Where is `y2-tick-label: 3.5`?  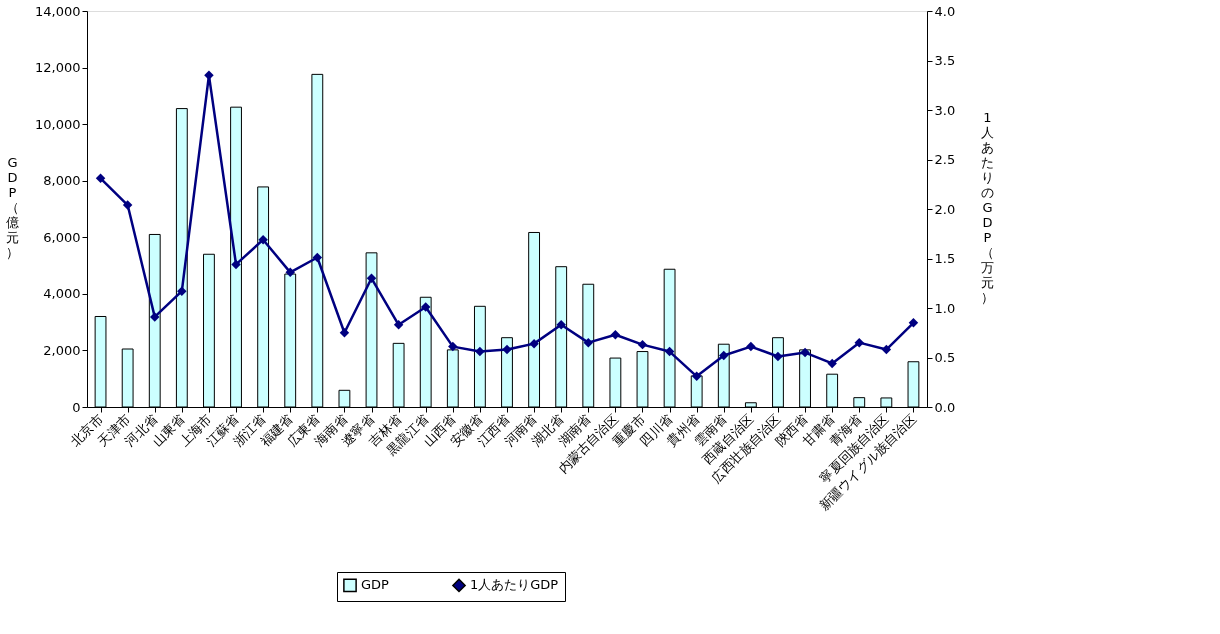 y2-tick-label: 3.5 is located at coordinates (945, 60).